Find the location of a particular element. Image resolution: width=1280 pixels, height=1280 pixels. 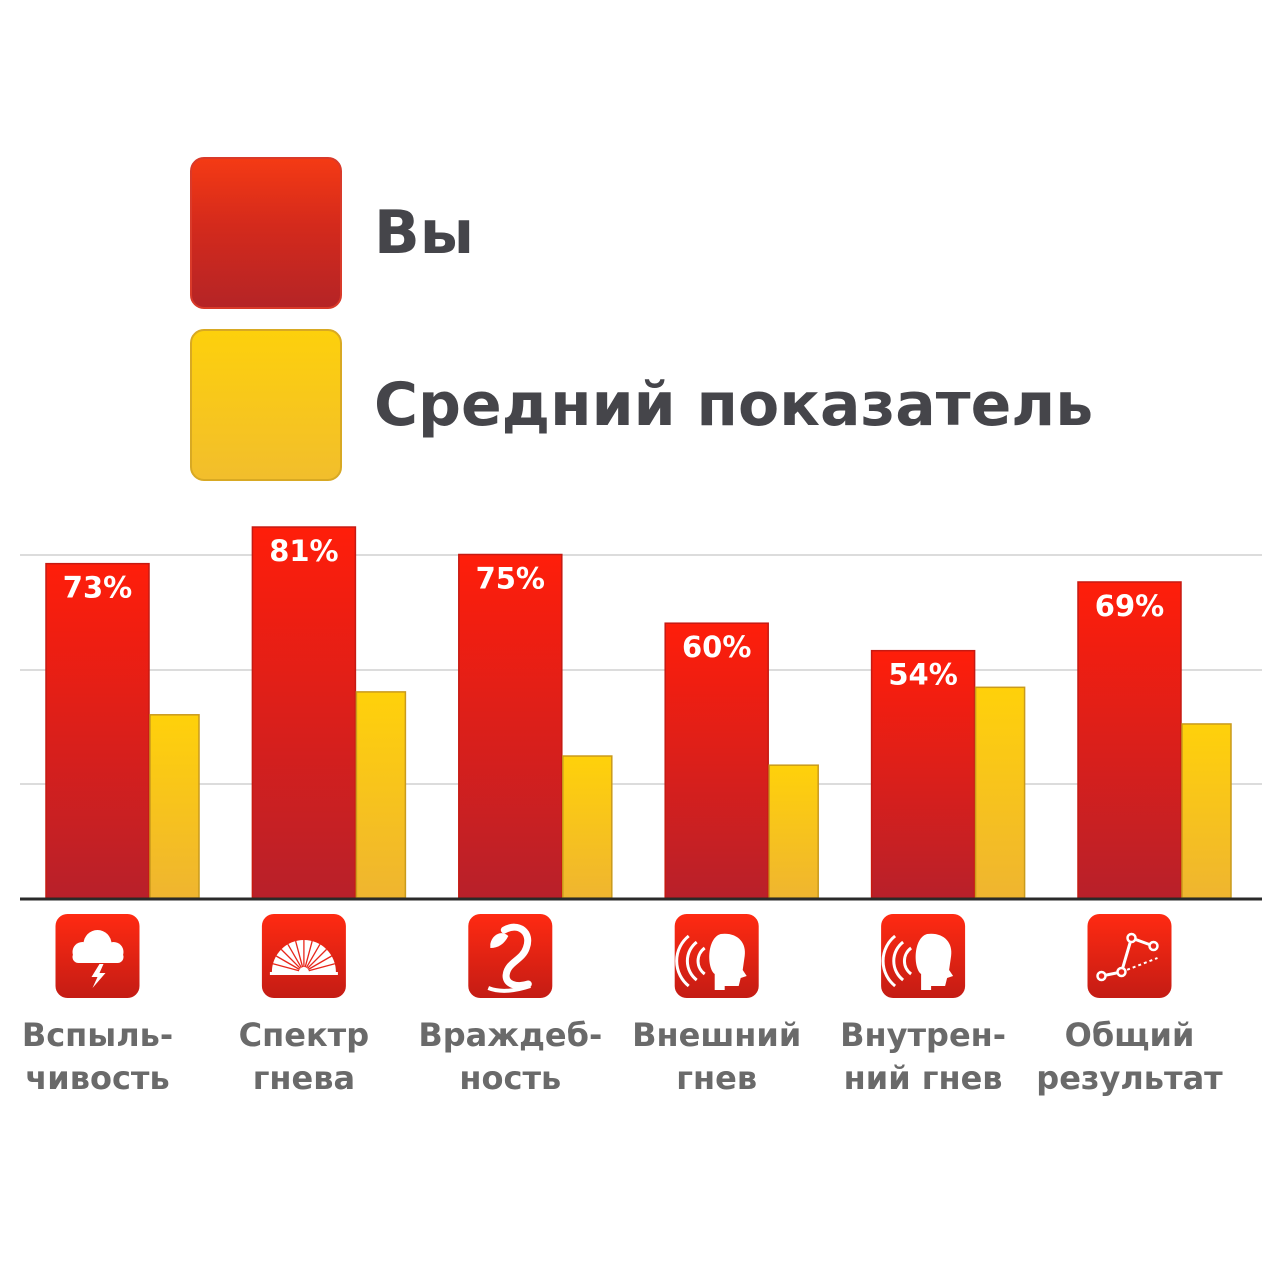

legend-swatch-average is located at coordinates (266, 405).